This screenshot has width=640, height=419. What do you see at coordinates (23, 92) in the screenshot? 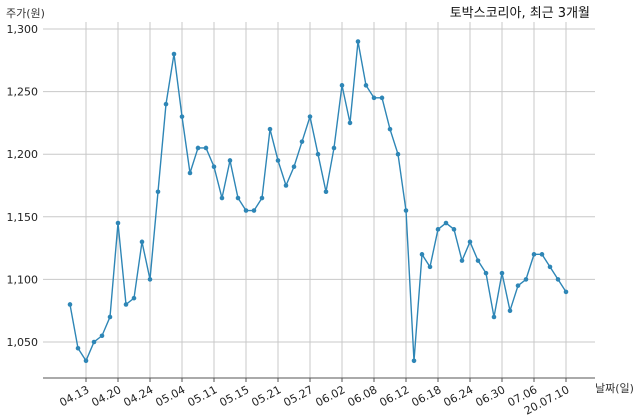
I see `y-tick-label: 1,250` at bounding box center [23, 92].